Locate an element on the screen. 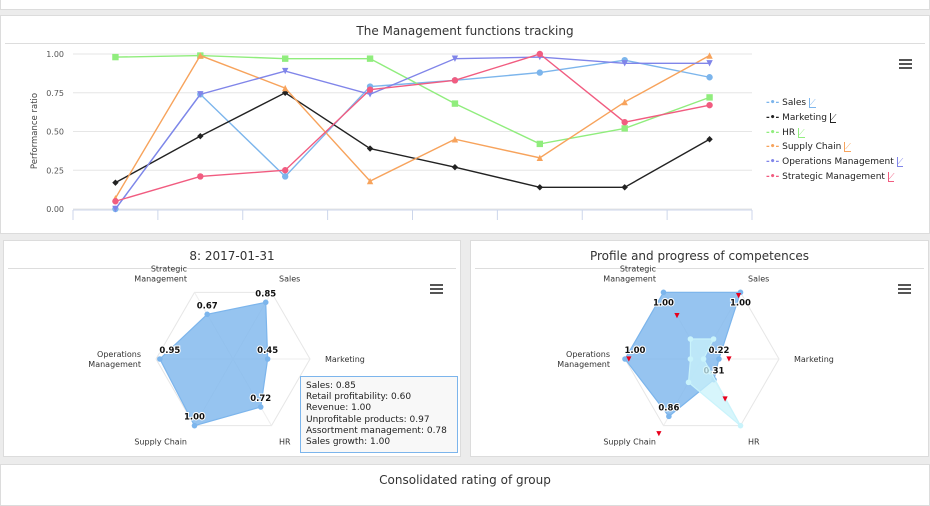 This screenshot has width=930, height=506. tooltip-line: Revenue: 1.00 is located at coordinates (339, 408).